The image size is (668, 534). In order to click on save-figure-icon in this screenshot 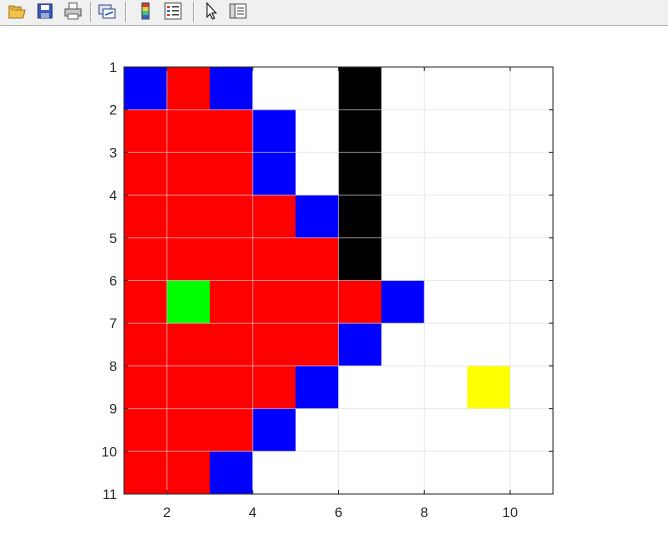, I will do `click(45, 11)`.